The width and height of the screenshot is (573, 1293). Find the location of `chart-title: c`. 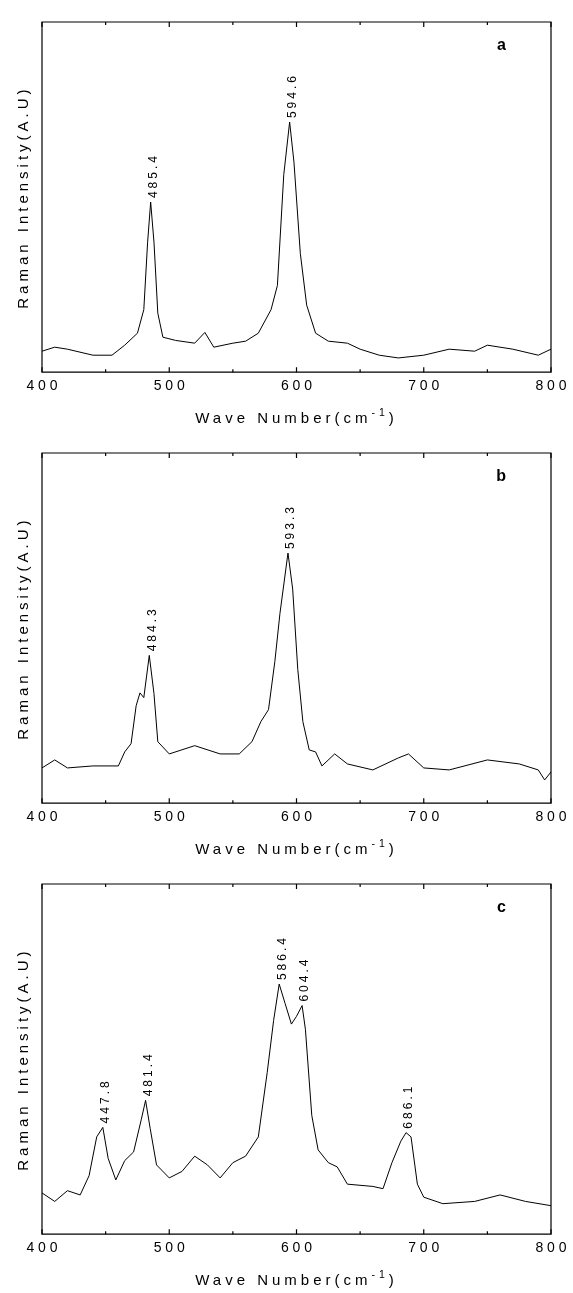

chart-title: c is located at coordinates (502, 907).